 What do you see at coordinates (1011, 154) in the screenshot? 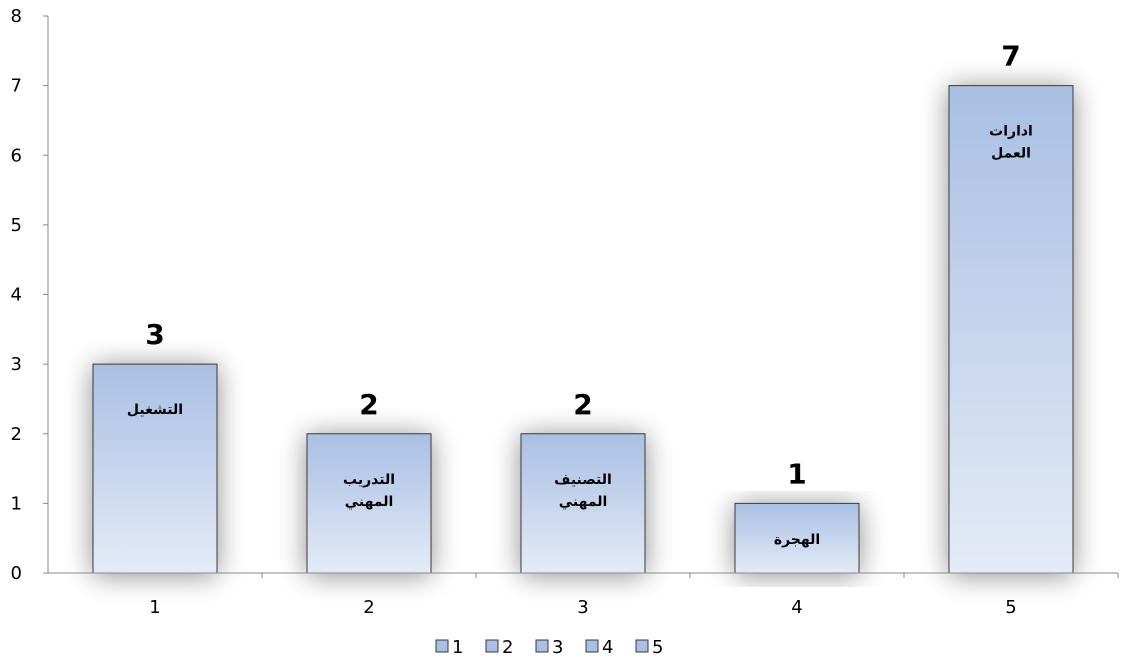
I see `bar-label: العمل` at bounding box center [1011, 154].